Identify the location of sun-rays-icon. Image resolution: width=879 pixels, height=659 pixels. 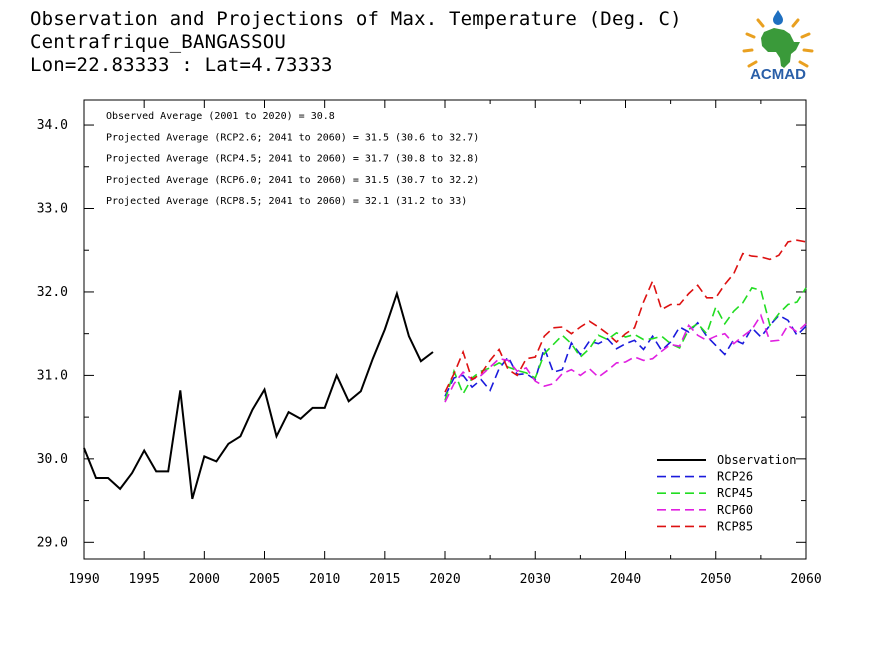
(778, 40).